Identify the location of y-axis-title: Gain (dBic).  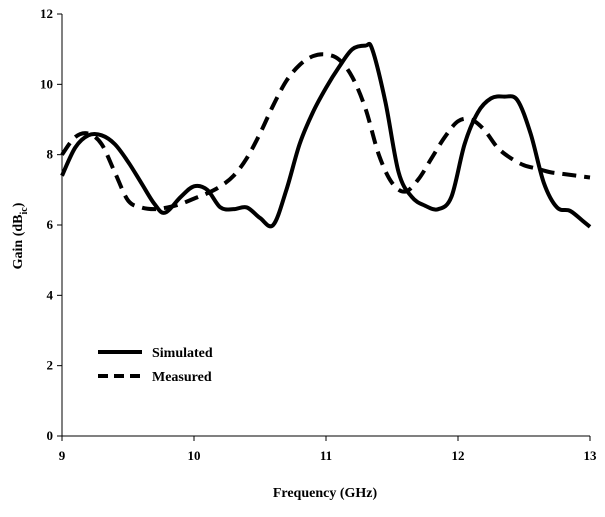
(20, 235).